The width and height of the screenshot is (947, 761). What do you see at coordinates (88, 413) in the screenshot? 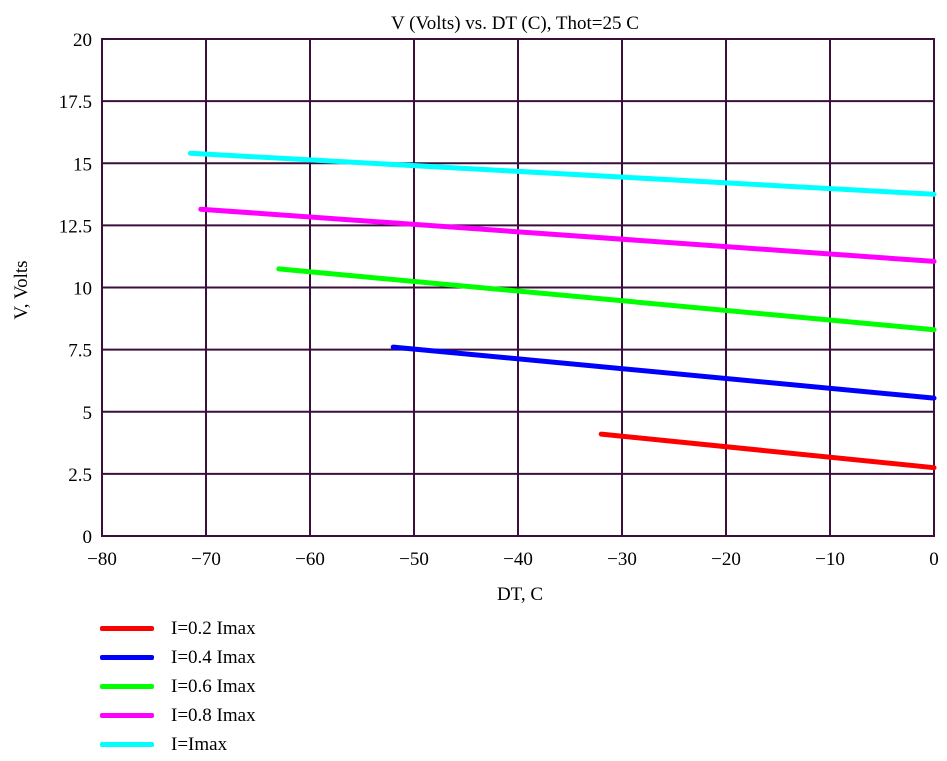
I see `y-tick-label: 5` at bounding box center [88, 413].